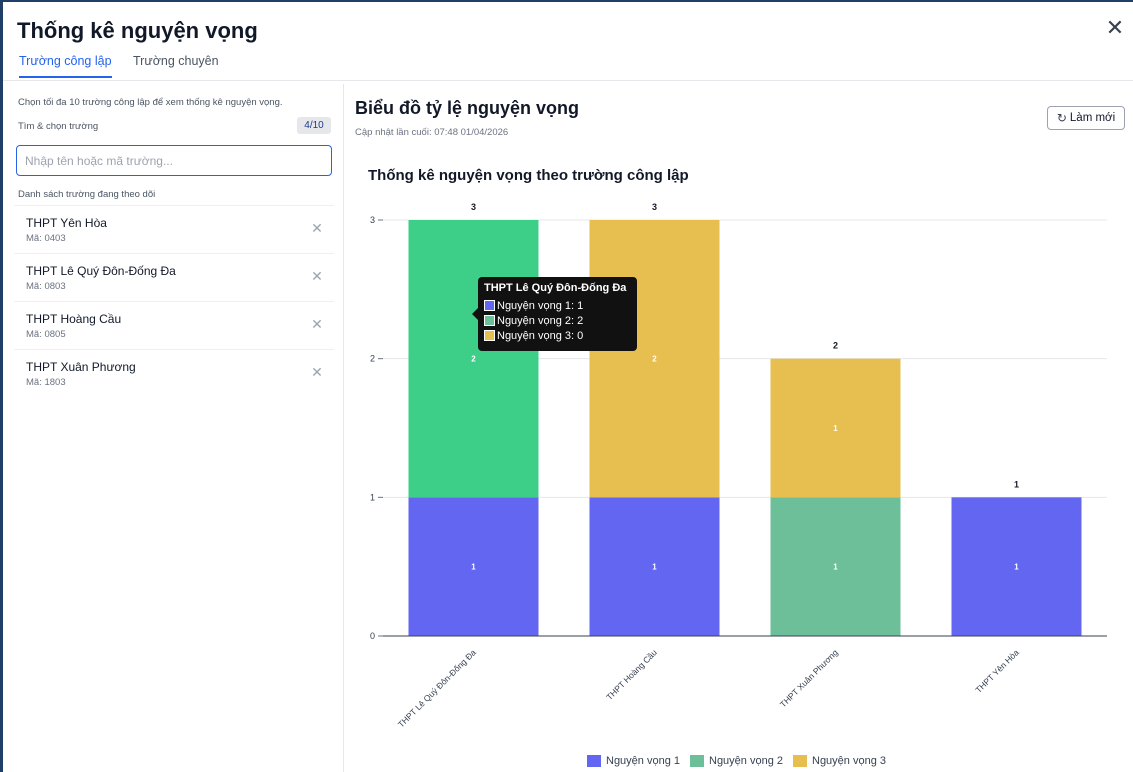 Image resolution: width=1133 pixels, height=772 pixels. Describe the element at coordinates (475, 314) in the screenshot. I see `tooltip-arrow` at that location.